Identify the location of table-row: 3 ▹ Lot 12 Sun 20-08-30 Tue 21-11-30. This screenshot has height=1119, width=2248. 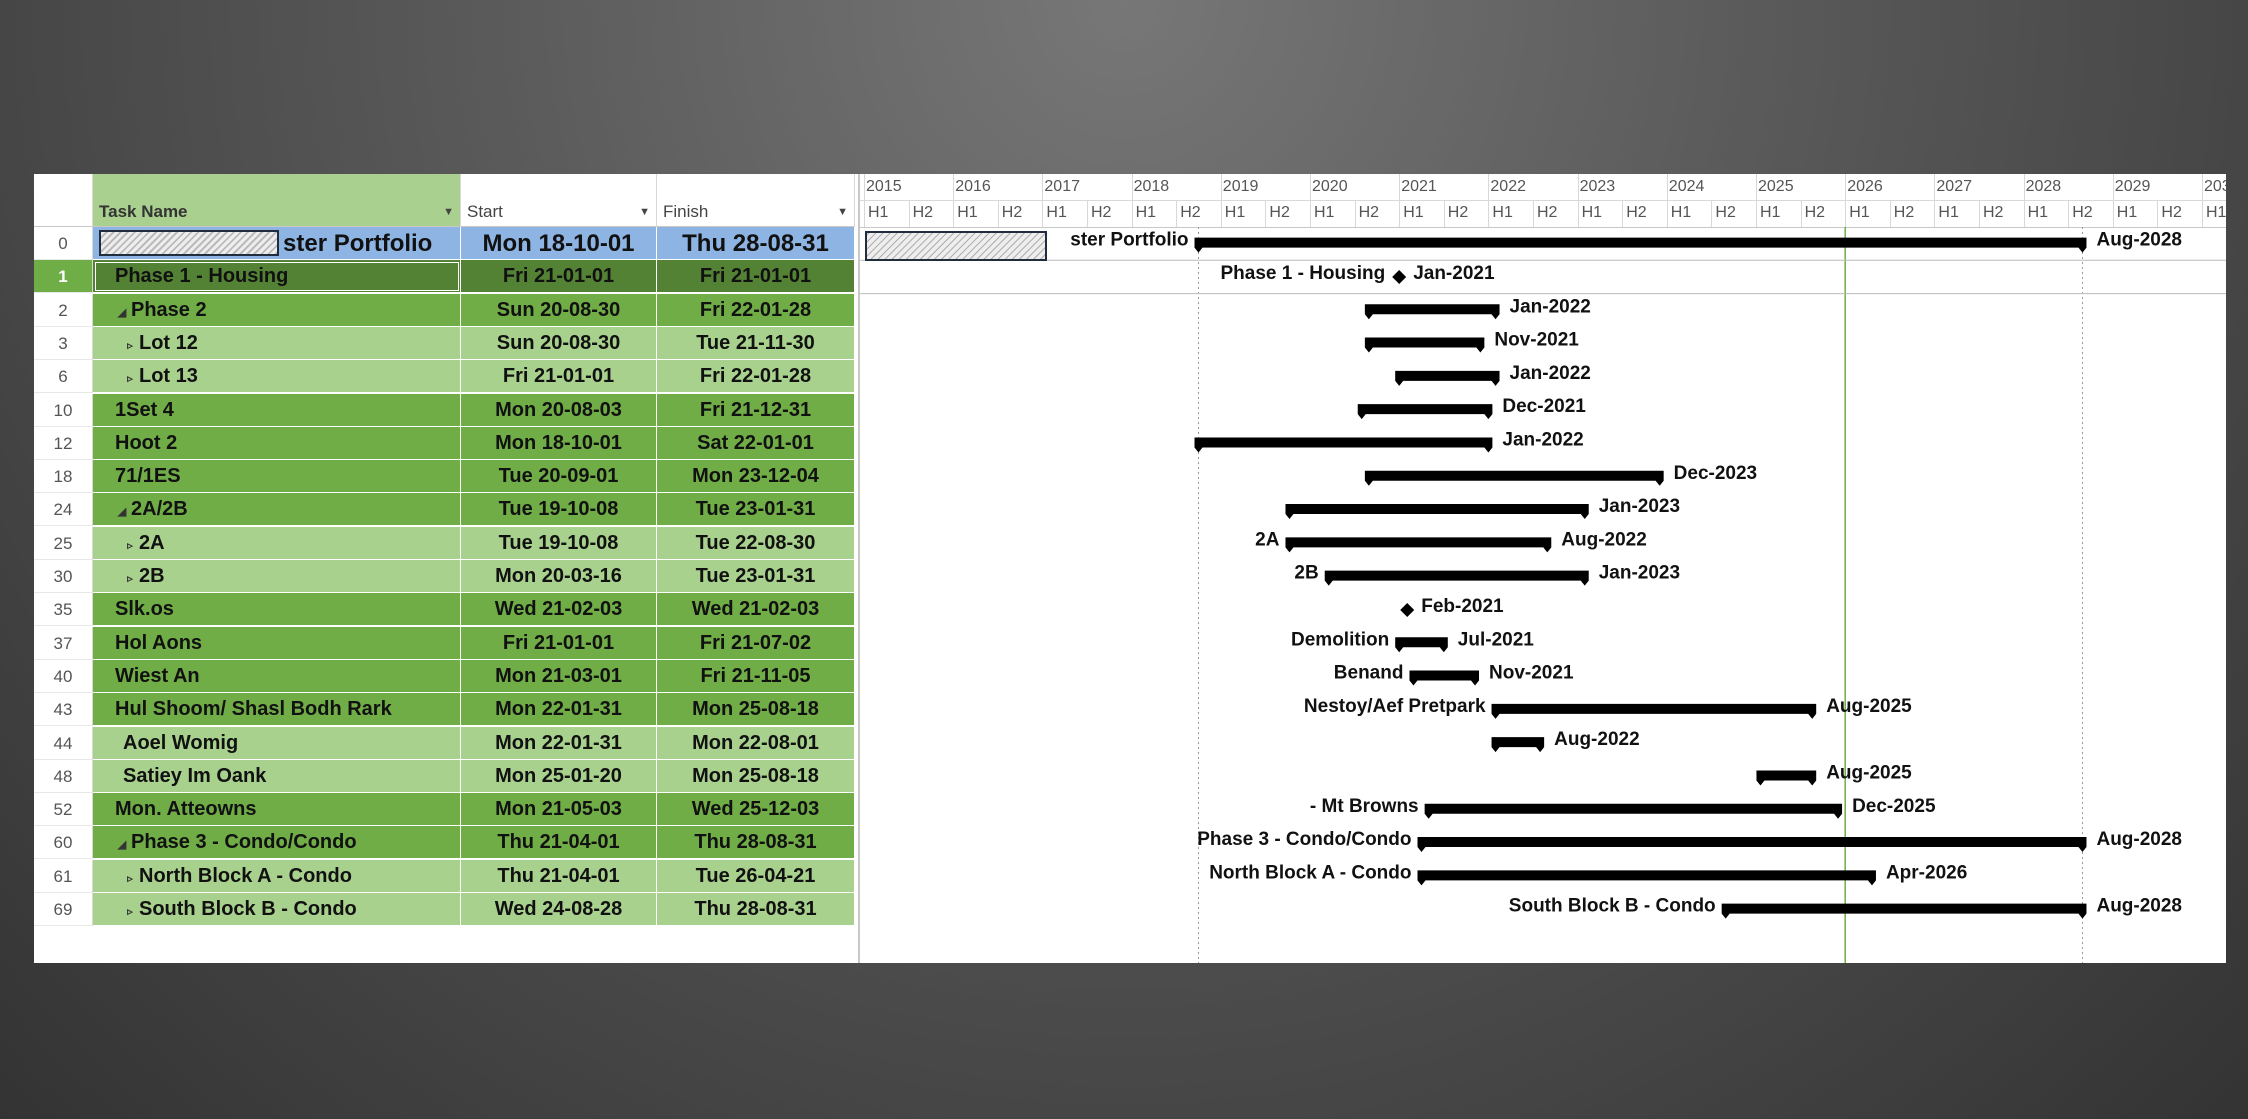
(444, 343).